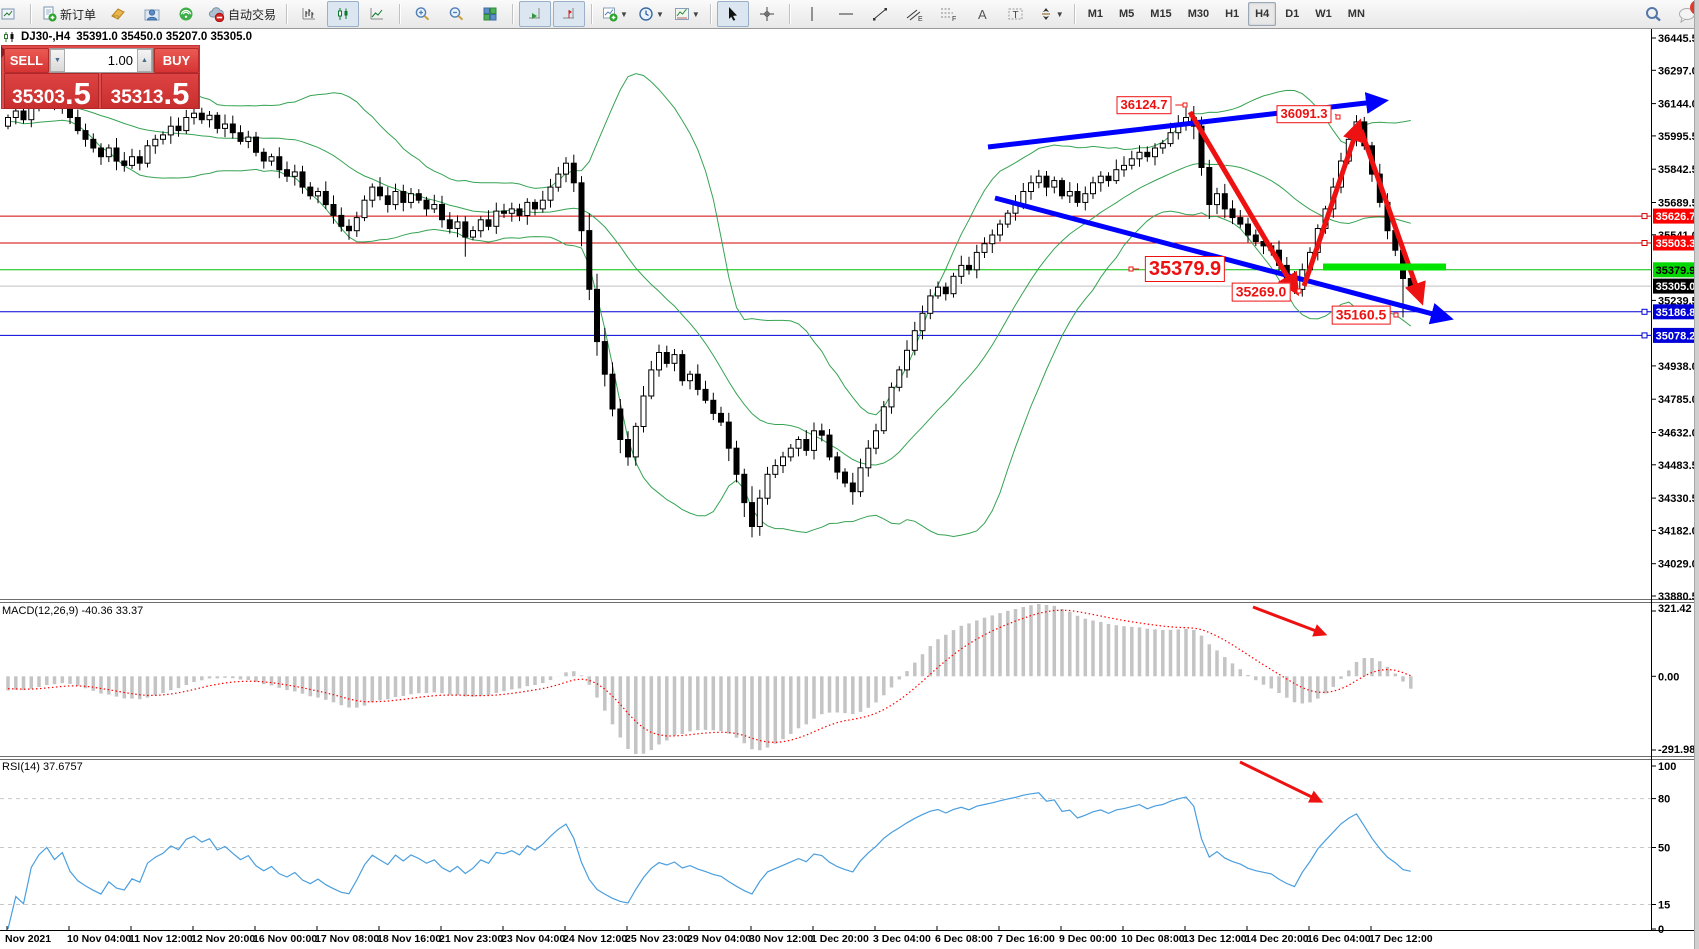  I want to click on time-tick-label: 9 Dec 00:00, so click(1088, 939).